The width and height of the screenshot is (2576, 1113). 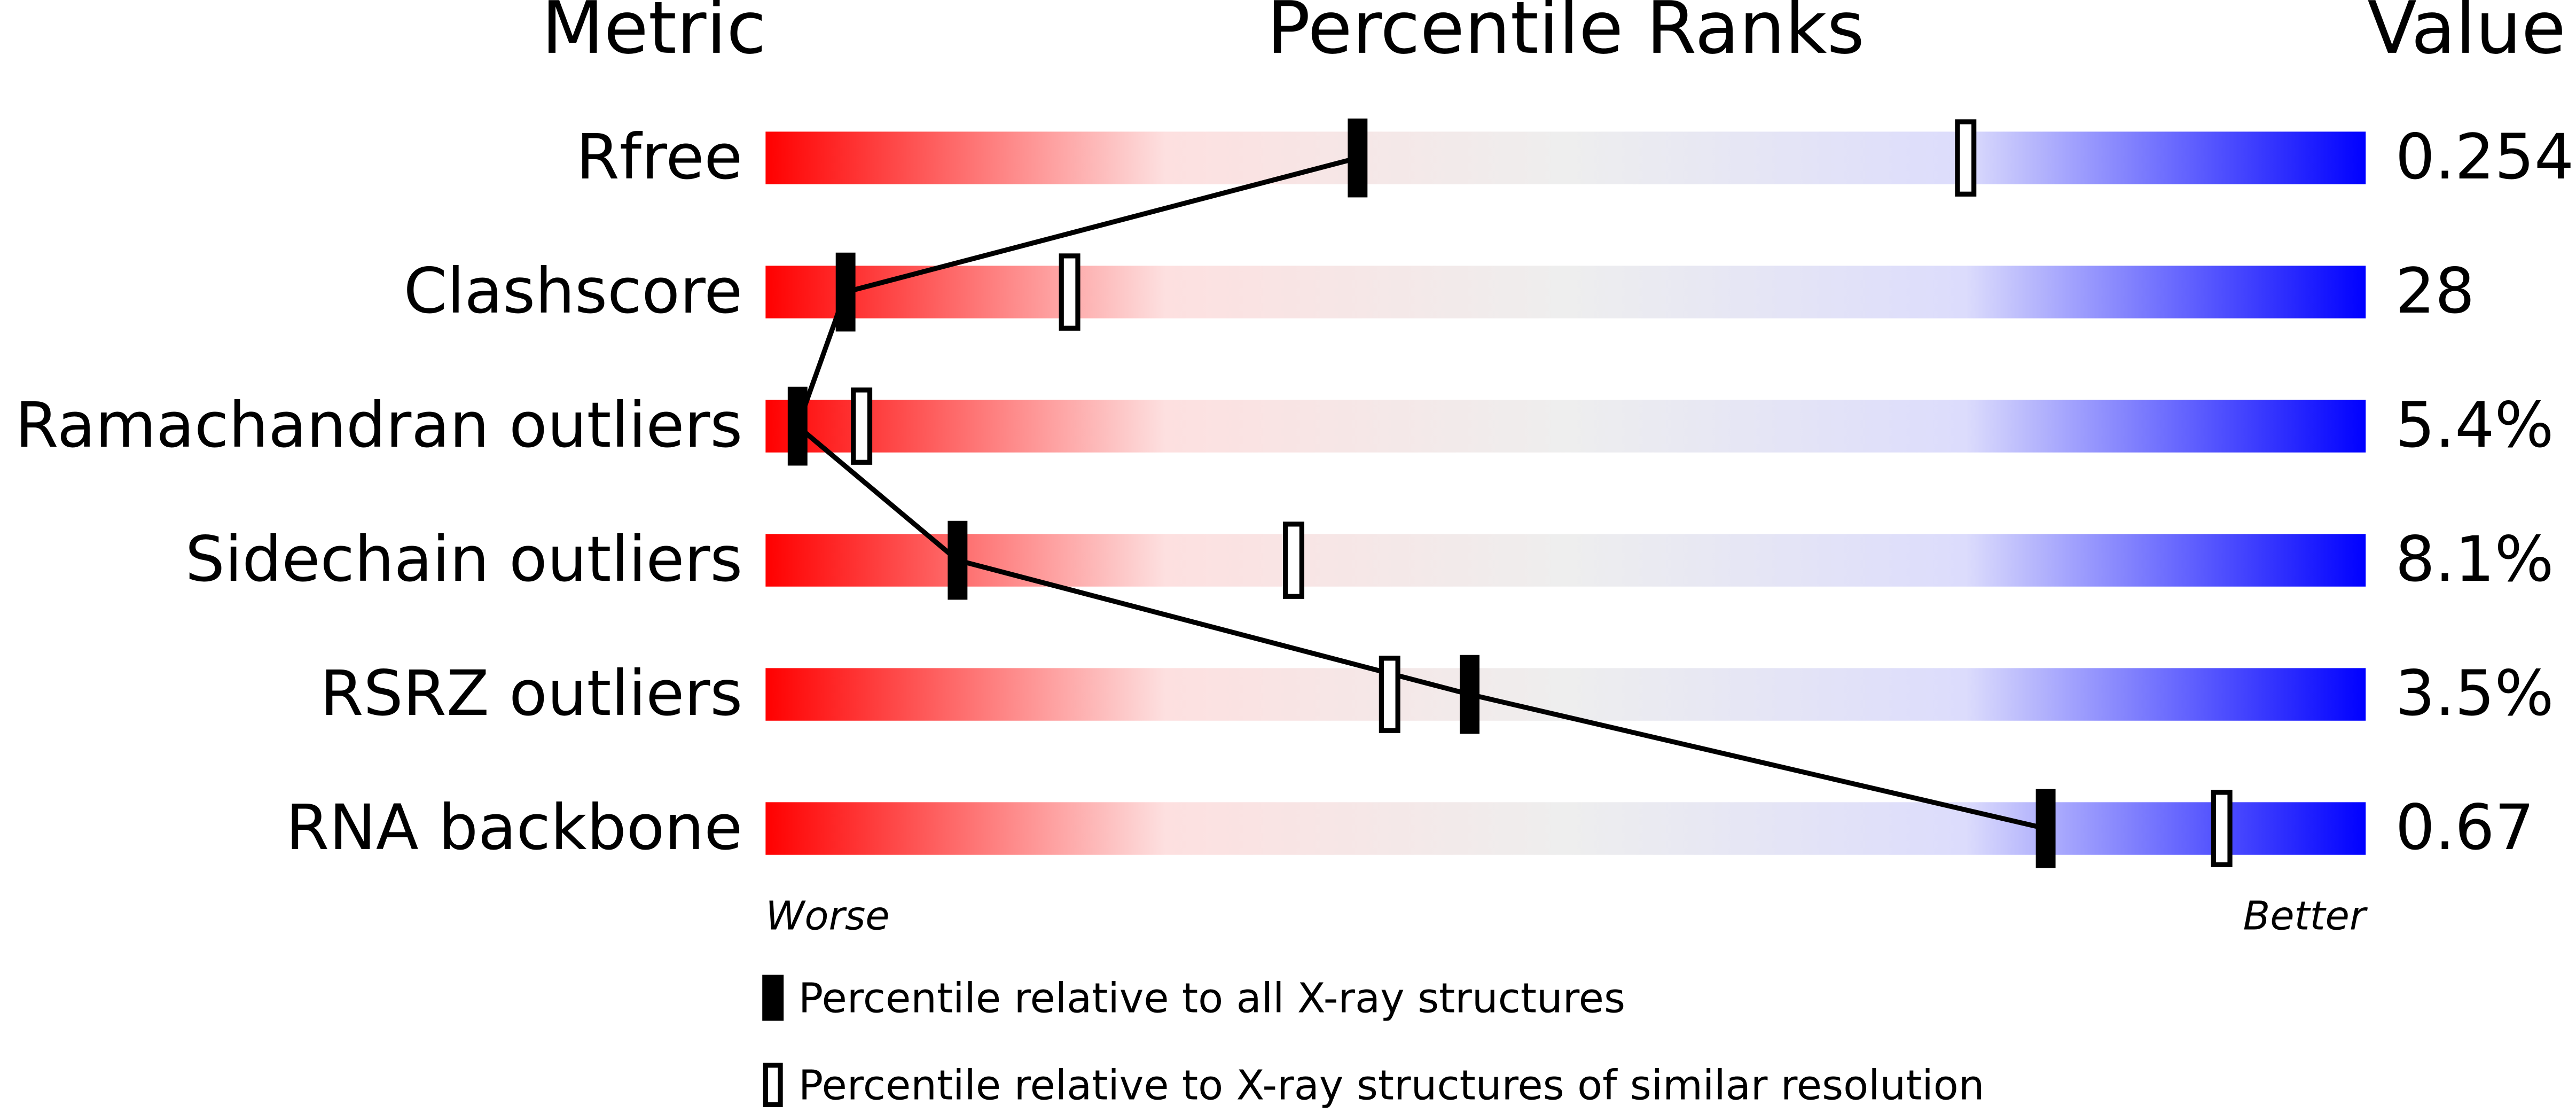 What do you see at coordinates (2484, 157) in the screenshot?
I see `metric-value: 0.254` at bounding box center [2484, 157].